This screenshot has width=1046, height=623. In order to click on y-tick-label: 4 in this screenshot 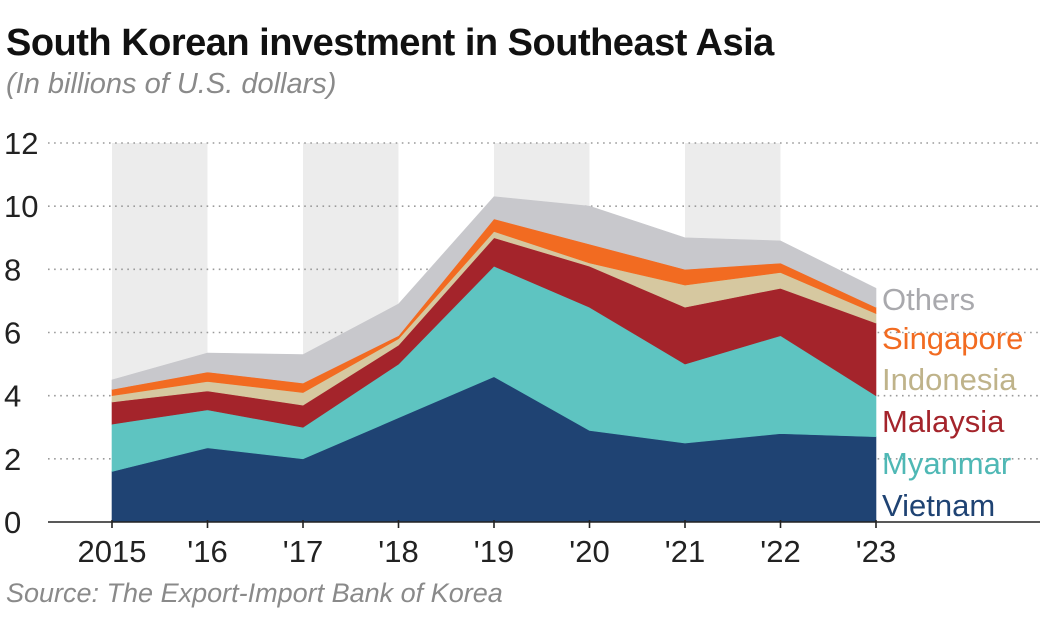, I will do `click(12, 396)`.